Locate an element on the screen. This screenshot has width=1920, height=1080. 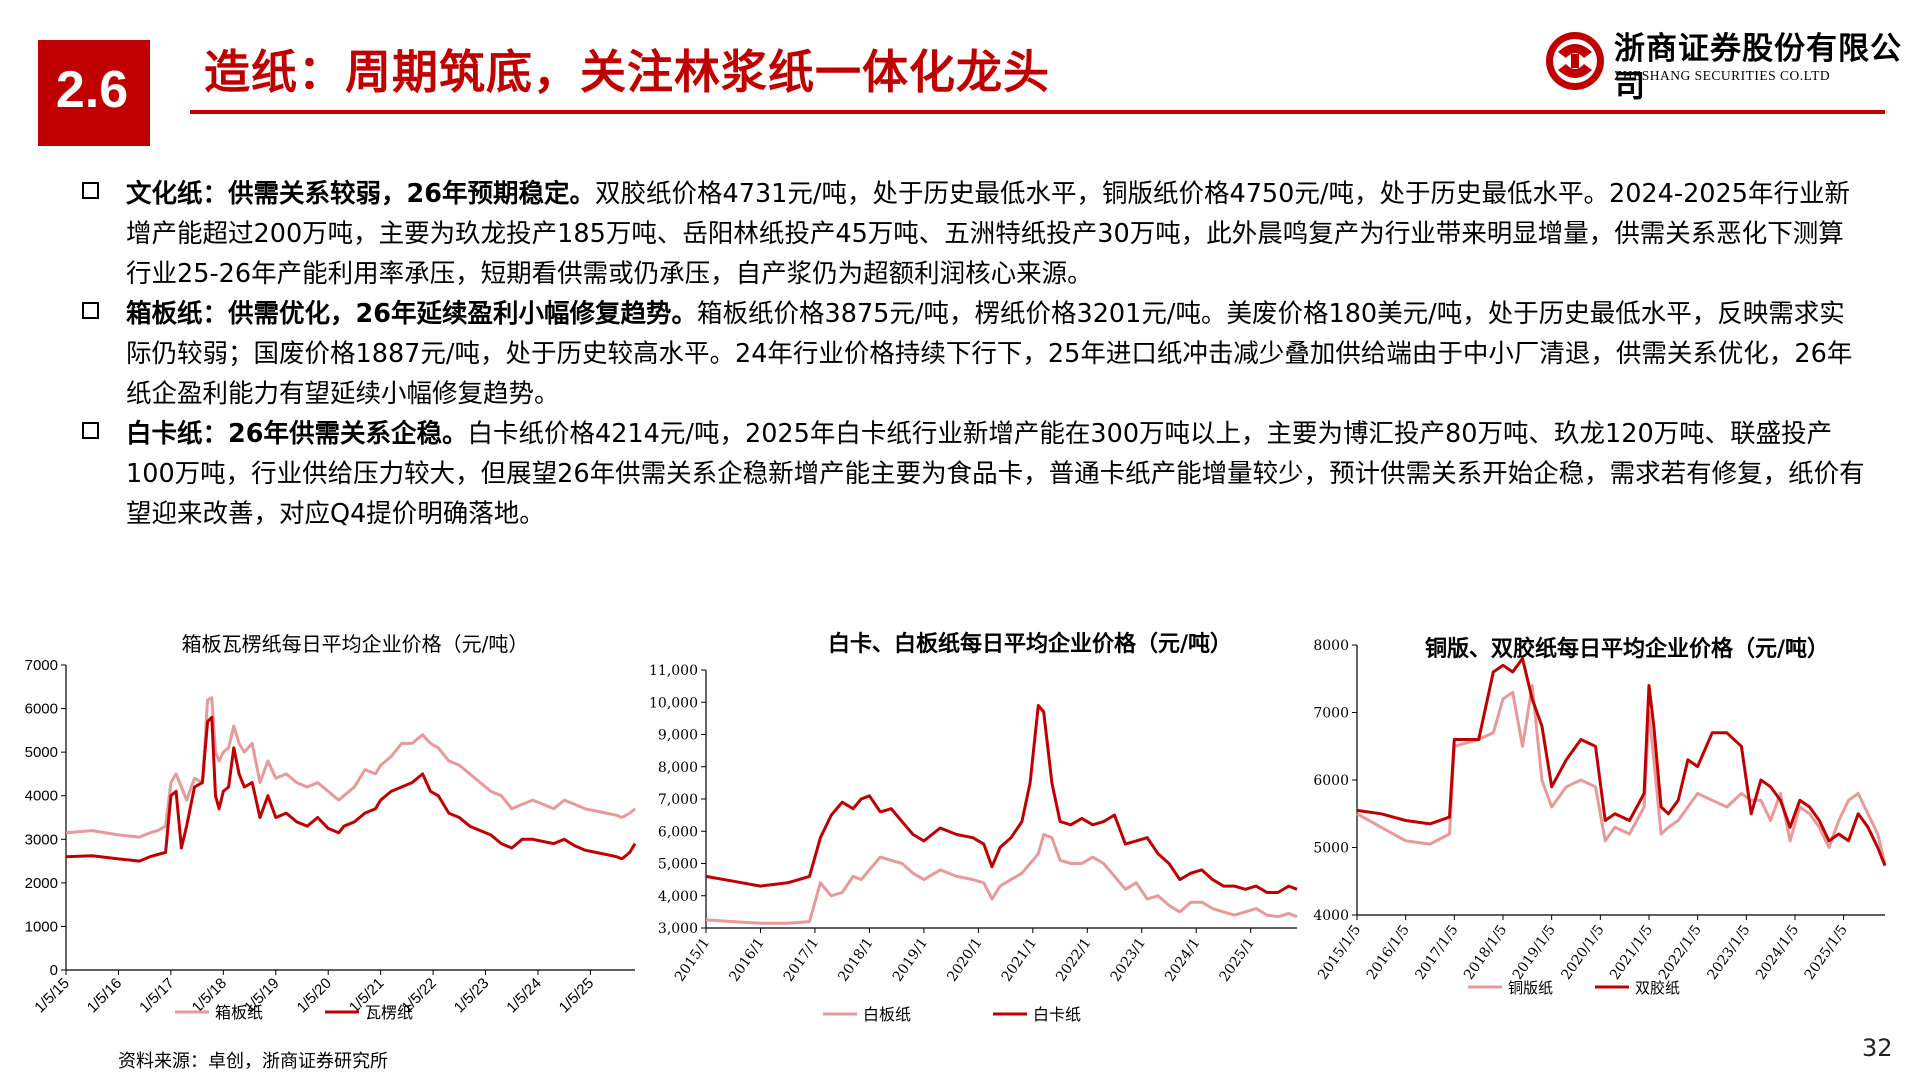
page-number: 32 is located at coordinates (1877, 1048).